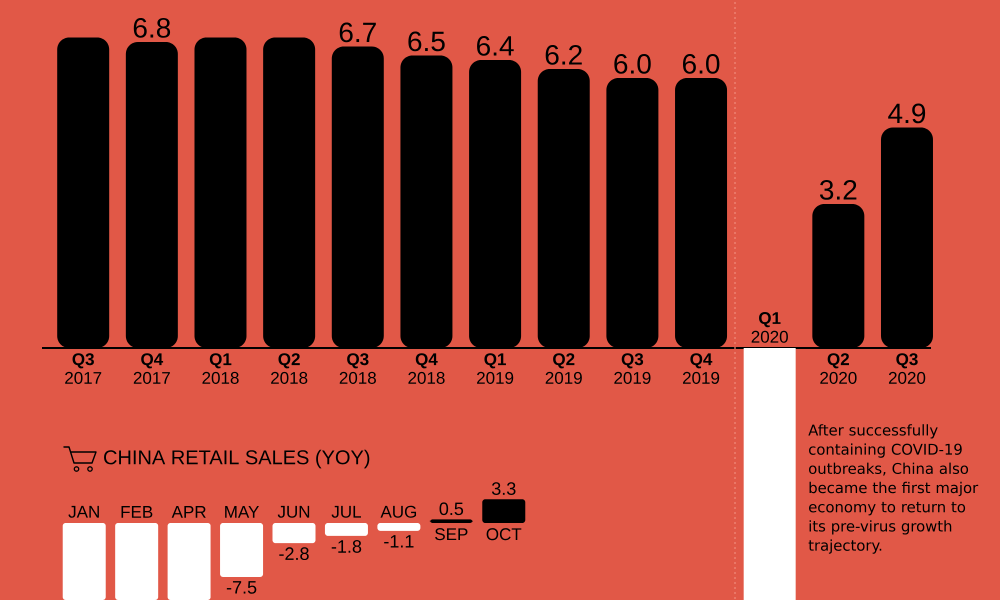 This screenshot has height=600, width=1000. What do you see at coordinates (294, 512) in the screenshot?
I see `x-tick-label: JUN` at bounding box center [294, 512].